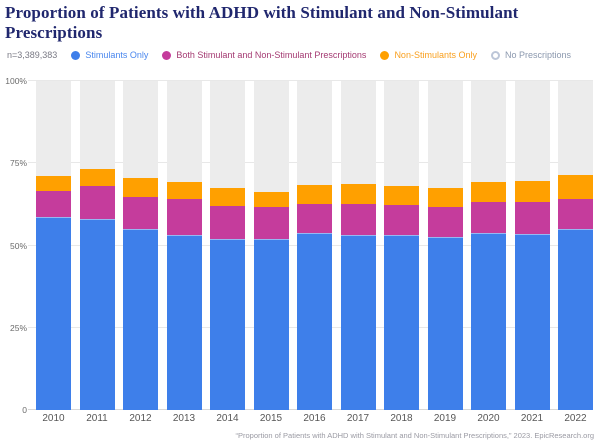 The height and width of the screenshot is (444, 600). Describe the element at coordinates (401, 323) in the screenshot. I see `segment-stimulants-only-2018` at that location.